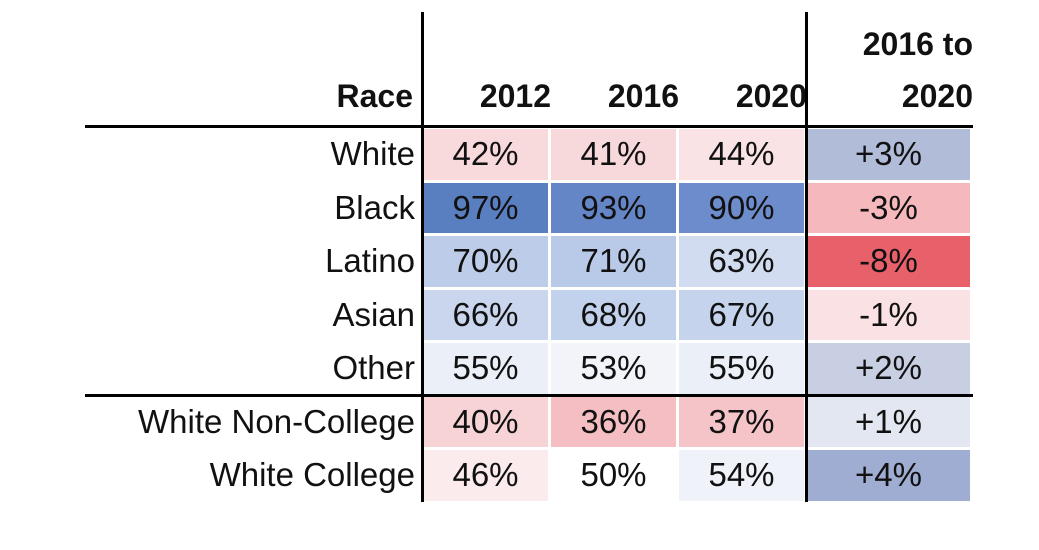 Image resolution: width=1039 pixels, height=550 pixels. What do you see at coordinates (888, 154) in the screenshot?
I see `change-cell: +3%` at bounding box center [888, 154].